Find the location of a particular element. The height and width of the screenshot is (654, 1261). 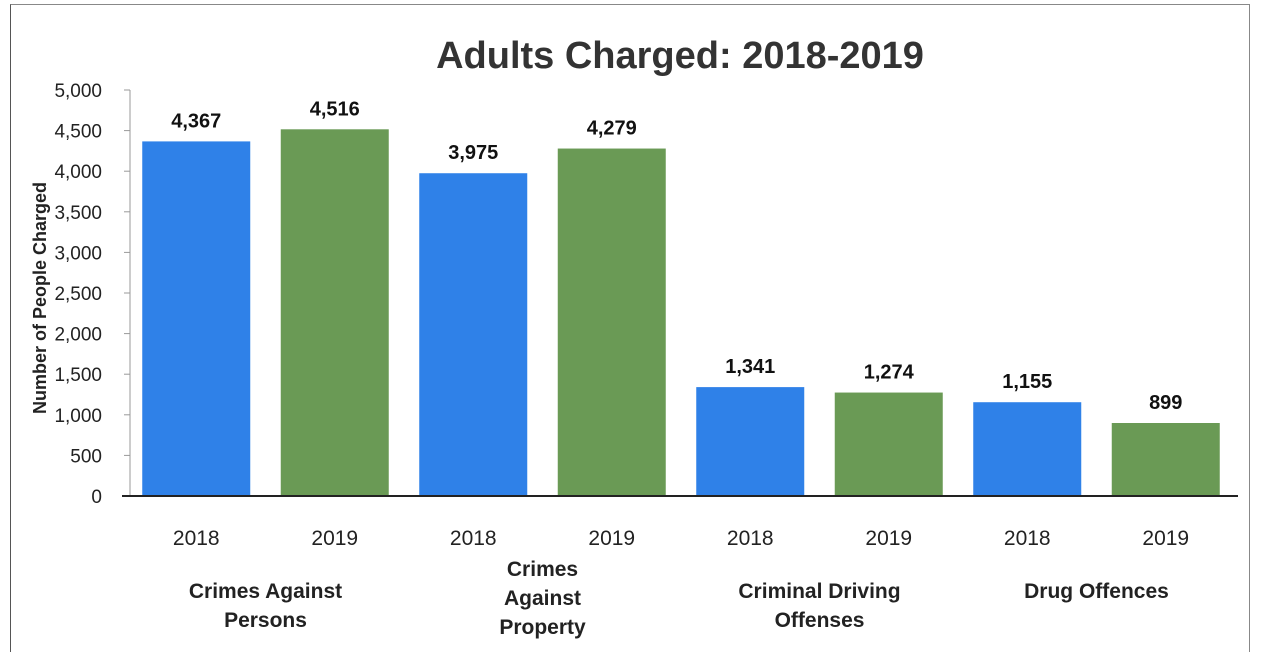

y-tick-label: 4,500 is located at coordinates (78, 132).